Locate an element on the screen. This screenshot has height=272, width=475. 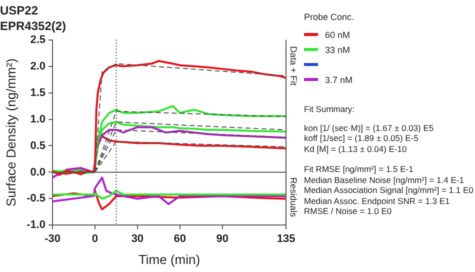
y-tick-label: -0.5 is located at coordinates (36, 198).